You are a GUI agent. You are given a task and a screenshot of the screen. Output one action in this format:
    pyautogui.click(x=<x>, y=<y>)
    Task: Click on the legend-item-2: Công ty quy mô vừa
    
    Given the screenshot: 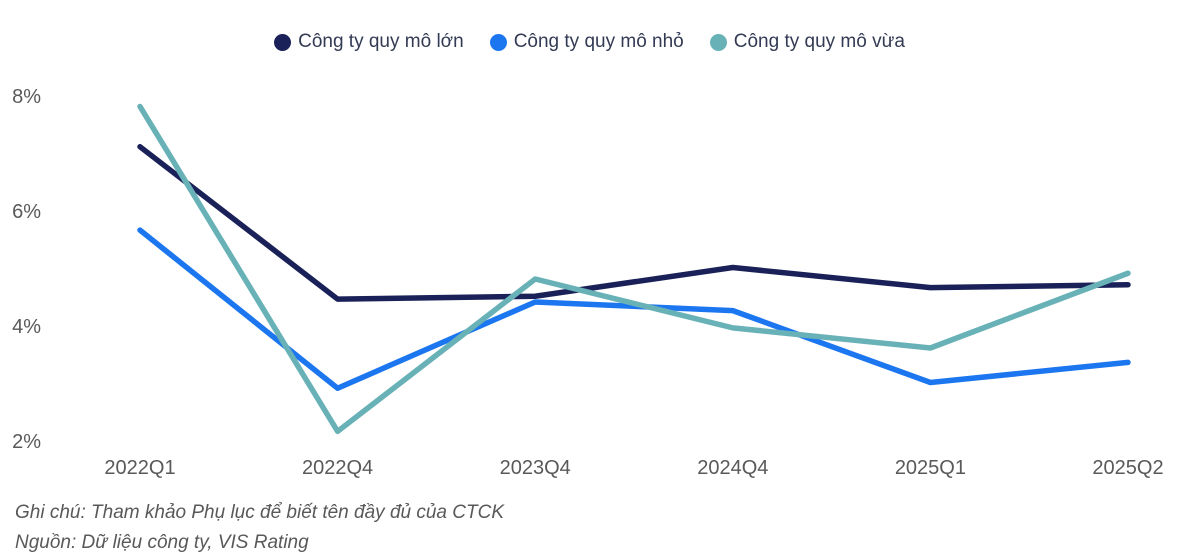 What is the action you would take?
    pyautogui.click(x=807, y=42)
    